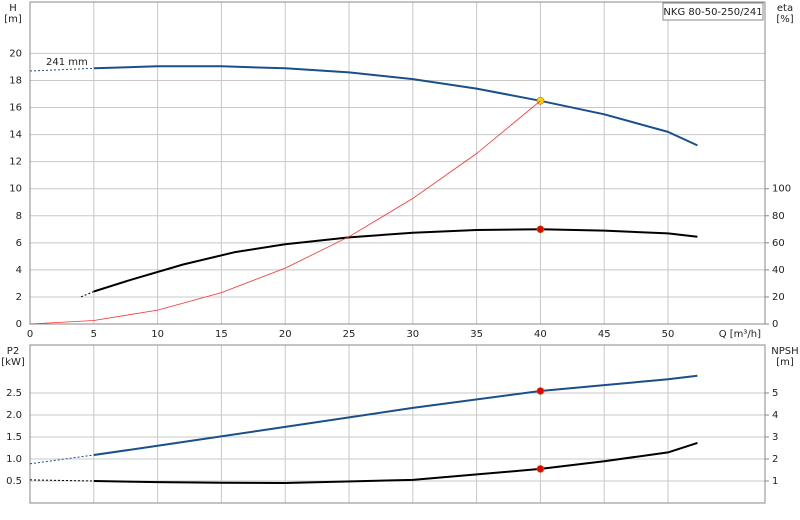 This screenshot has width=800, height=520. What do you see at coordinates (157, 334) in the screenshot?
I see `x-tick-label: 10` at bounding box center [157, 334].